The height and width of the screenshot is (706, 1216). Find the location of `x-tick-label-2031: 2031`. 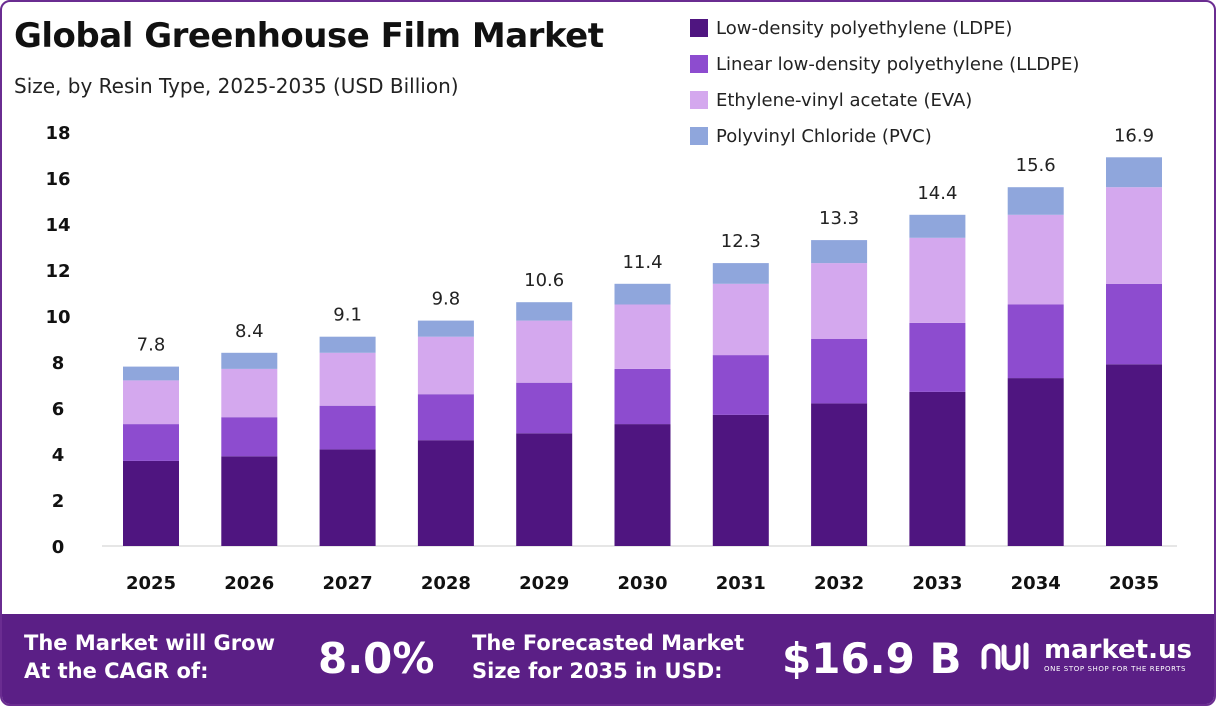

x-tick-label-2031: 2031 is located at coordinates (741, 583).